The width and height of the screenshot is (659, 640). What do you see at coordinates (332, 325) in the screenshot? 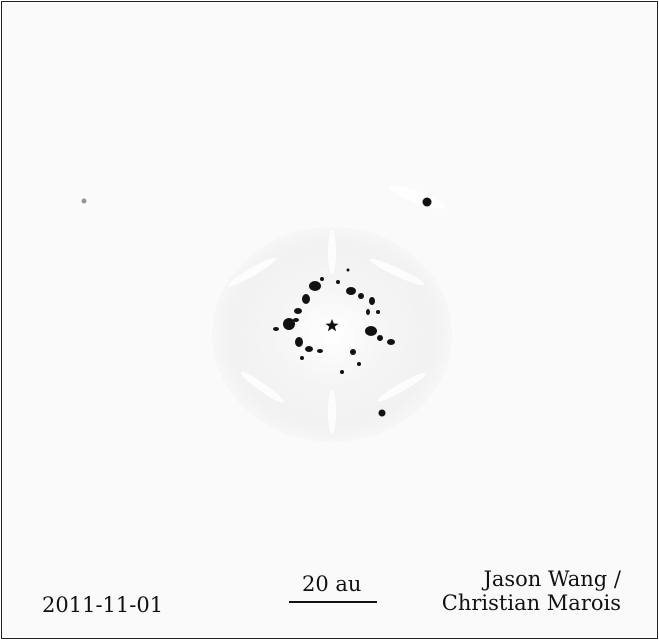
I see `star-marker-icon` at bounding box center [332, 325].